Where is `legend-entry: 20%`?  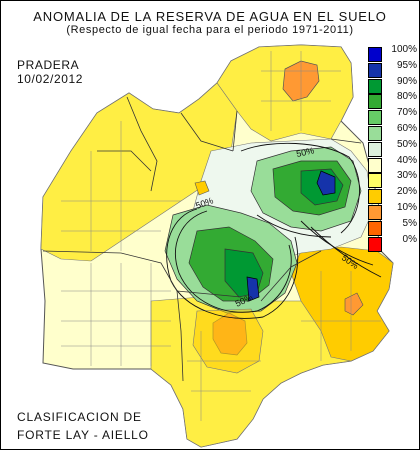 legend-entry: 20% is located at coordinates (391, 195).